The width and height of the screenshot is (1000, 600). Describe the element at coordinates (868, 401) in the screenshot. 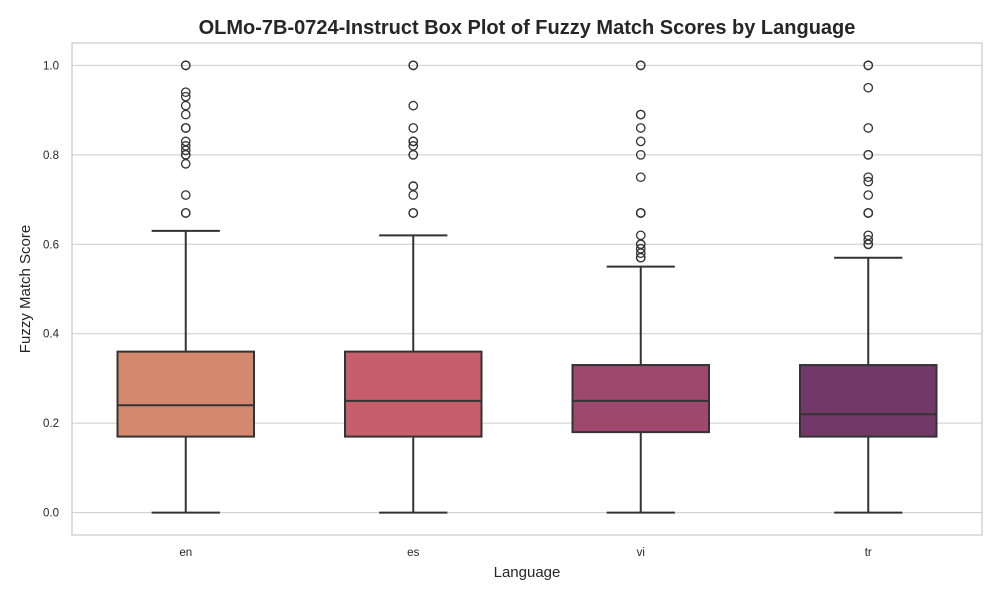

I see `box-tr` at that location.